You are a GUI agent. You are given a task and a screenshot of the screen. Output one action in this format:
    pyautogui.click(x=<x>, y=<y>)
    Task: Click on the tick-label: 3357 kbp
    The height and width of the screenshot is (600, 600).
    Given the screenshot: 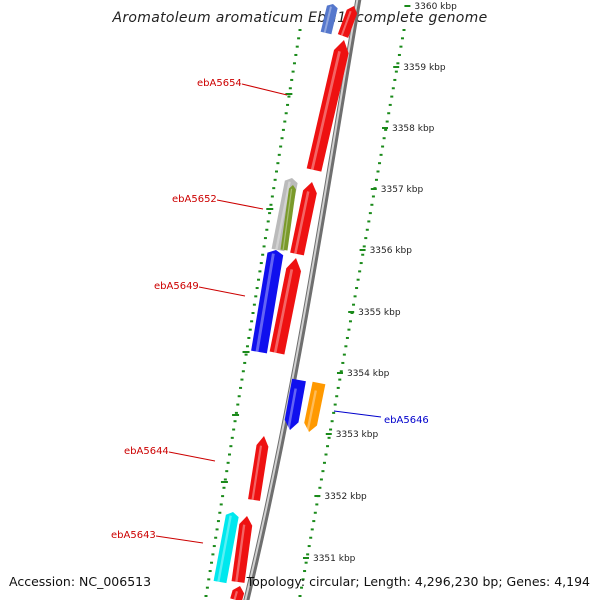 What is the action you would take?
    pyautogui.click(x=402, y=190)
    